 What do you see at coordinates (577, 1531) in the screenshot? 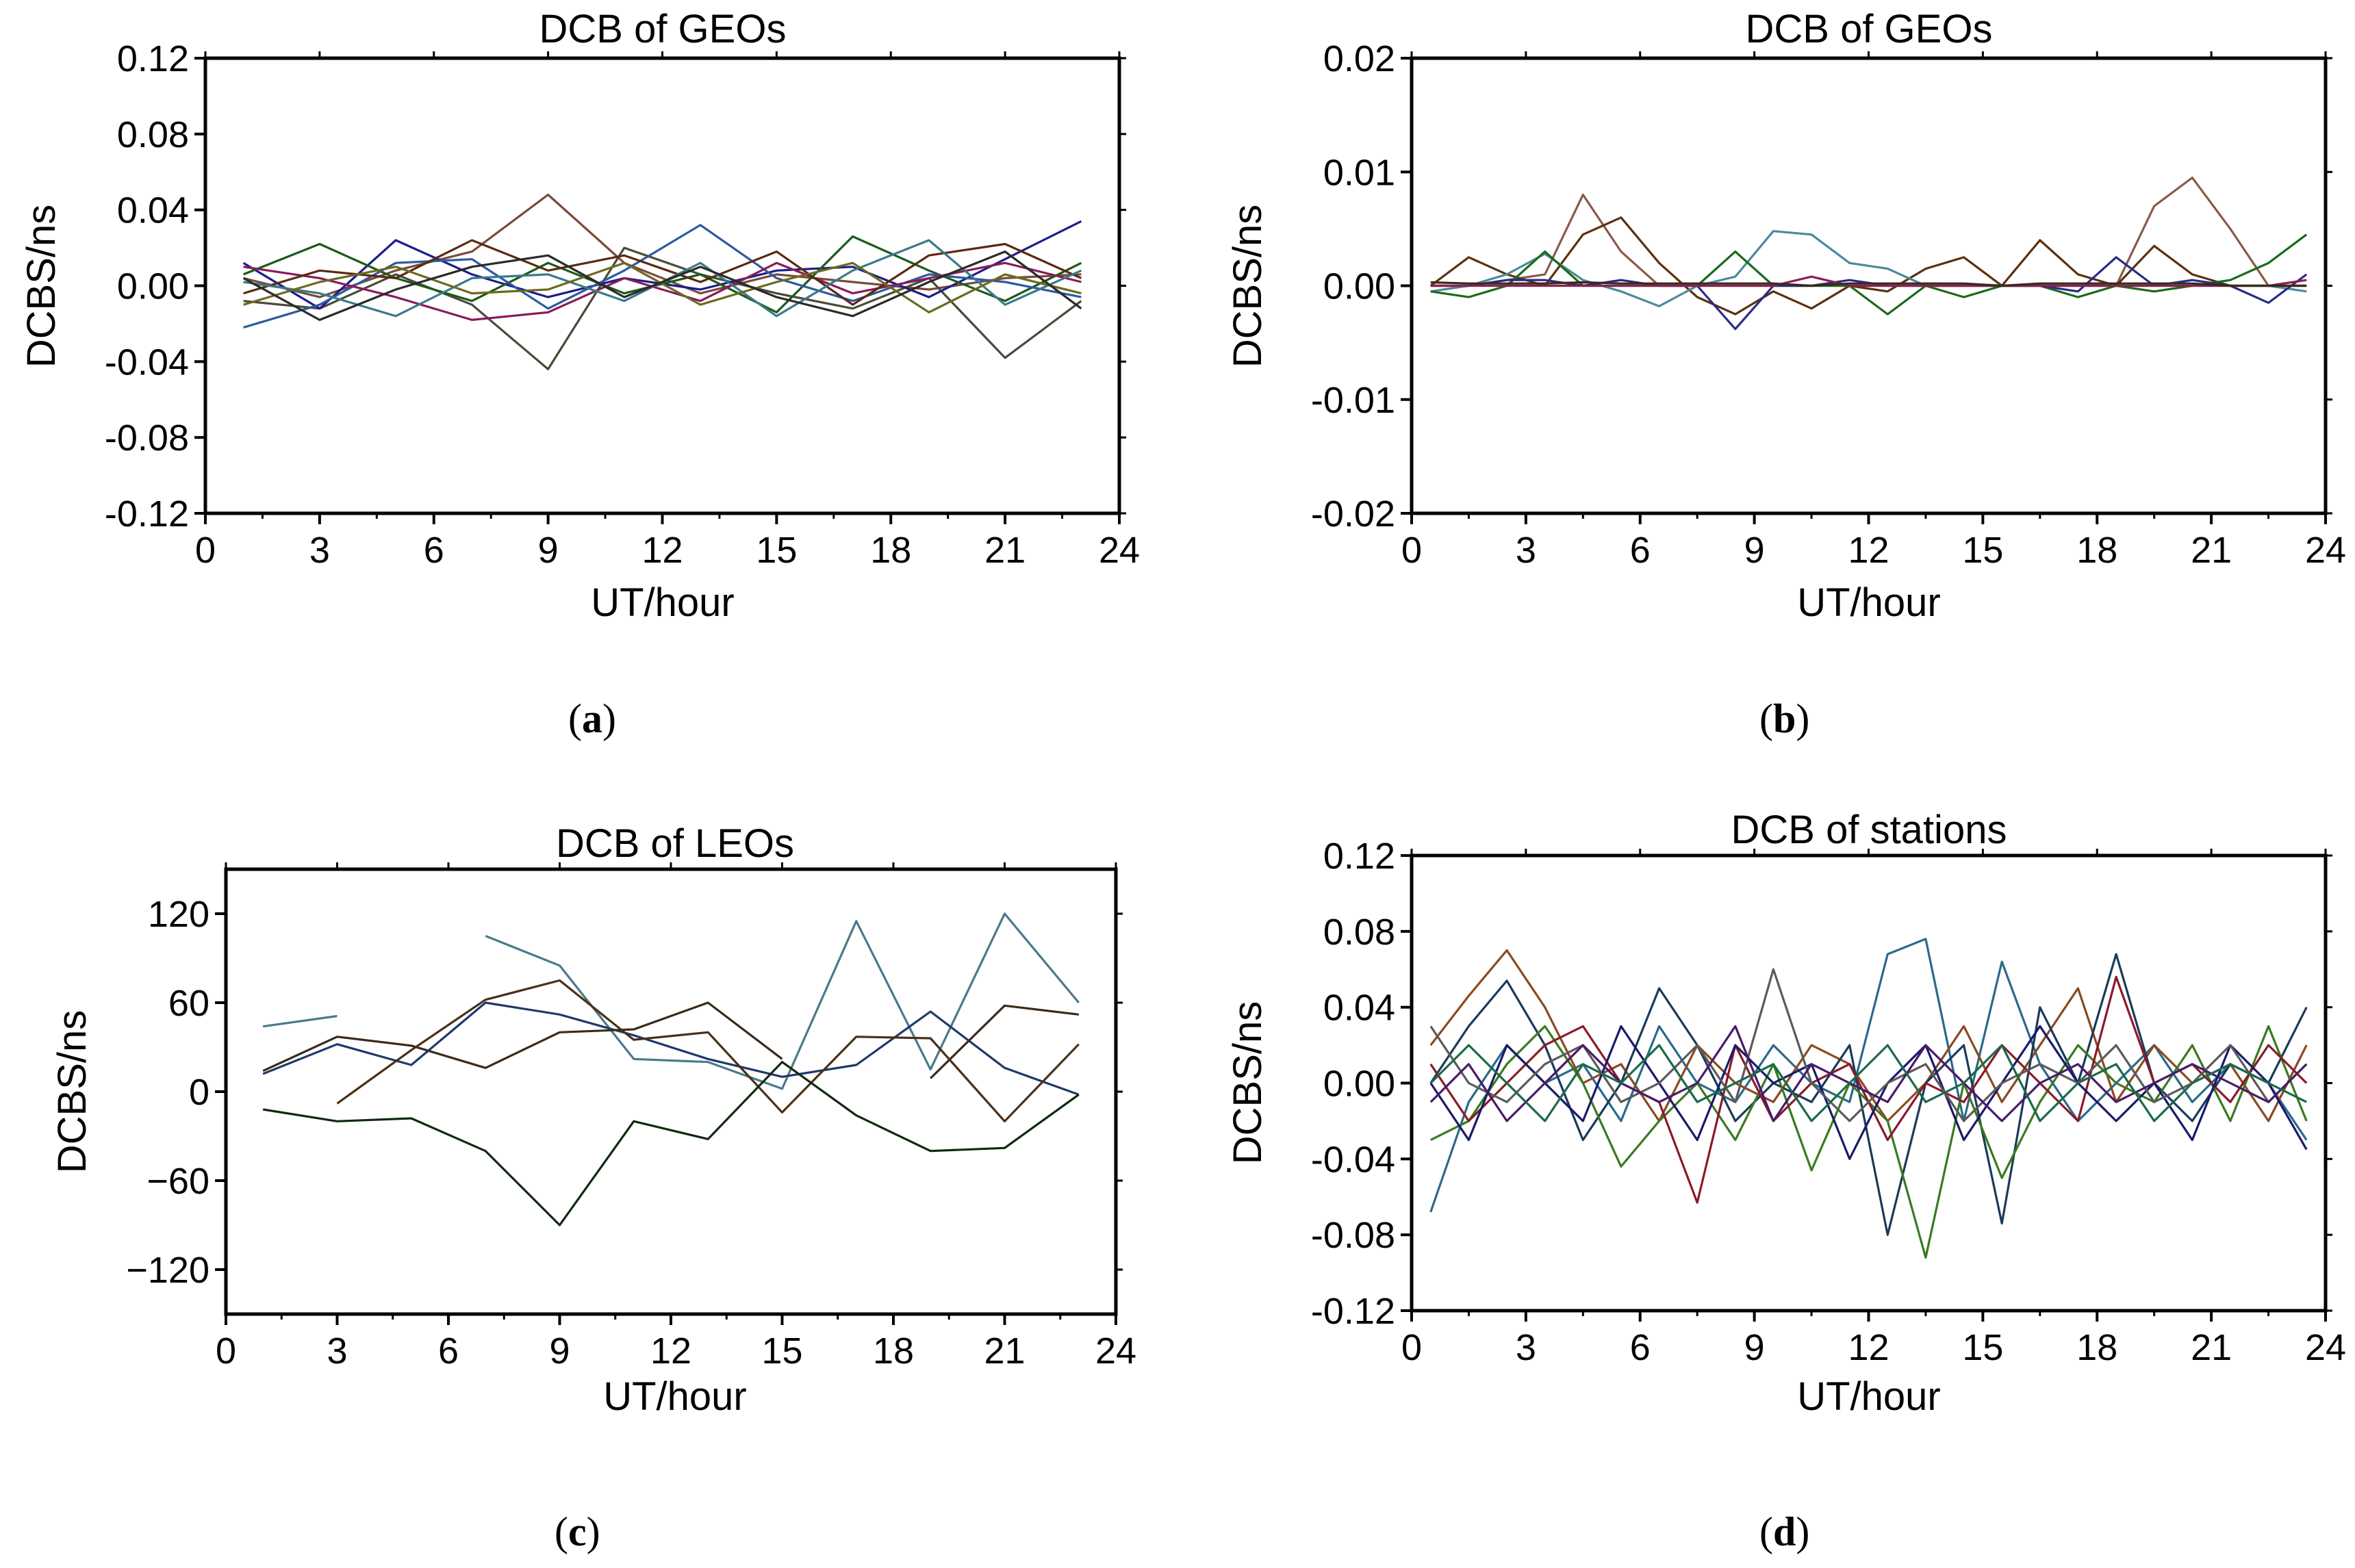
I see `panel-caption: (c)` at bounding box center [577, 1531].